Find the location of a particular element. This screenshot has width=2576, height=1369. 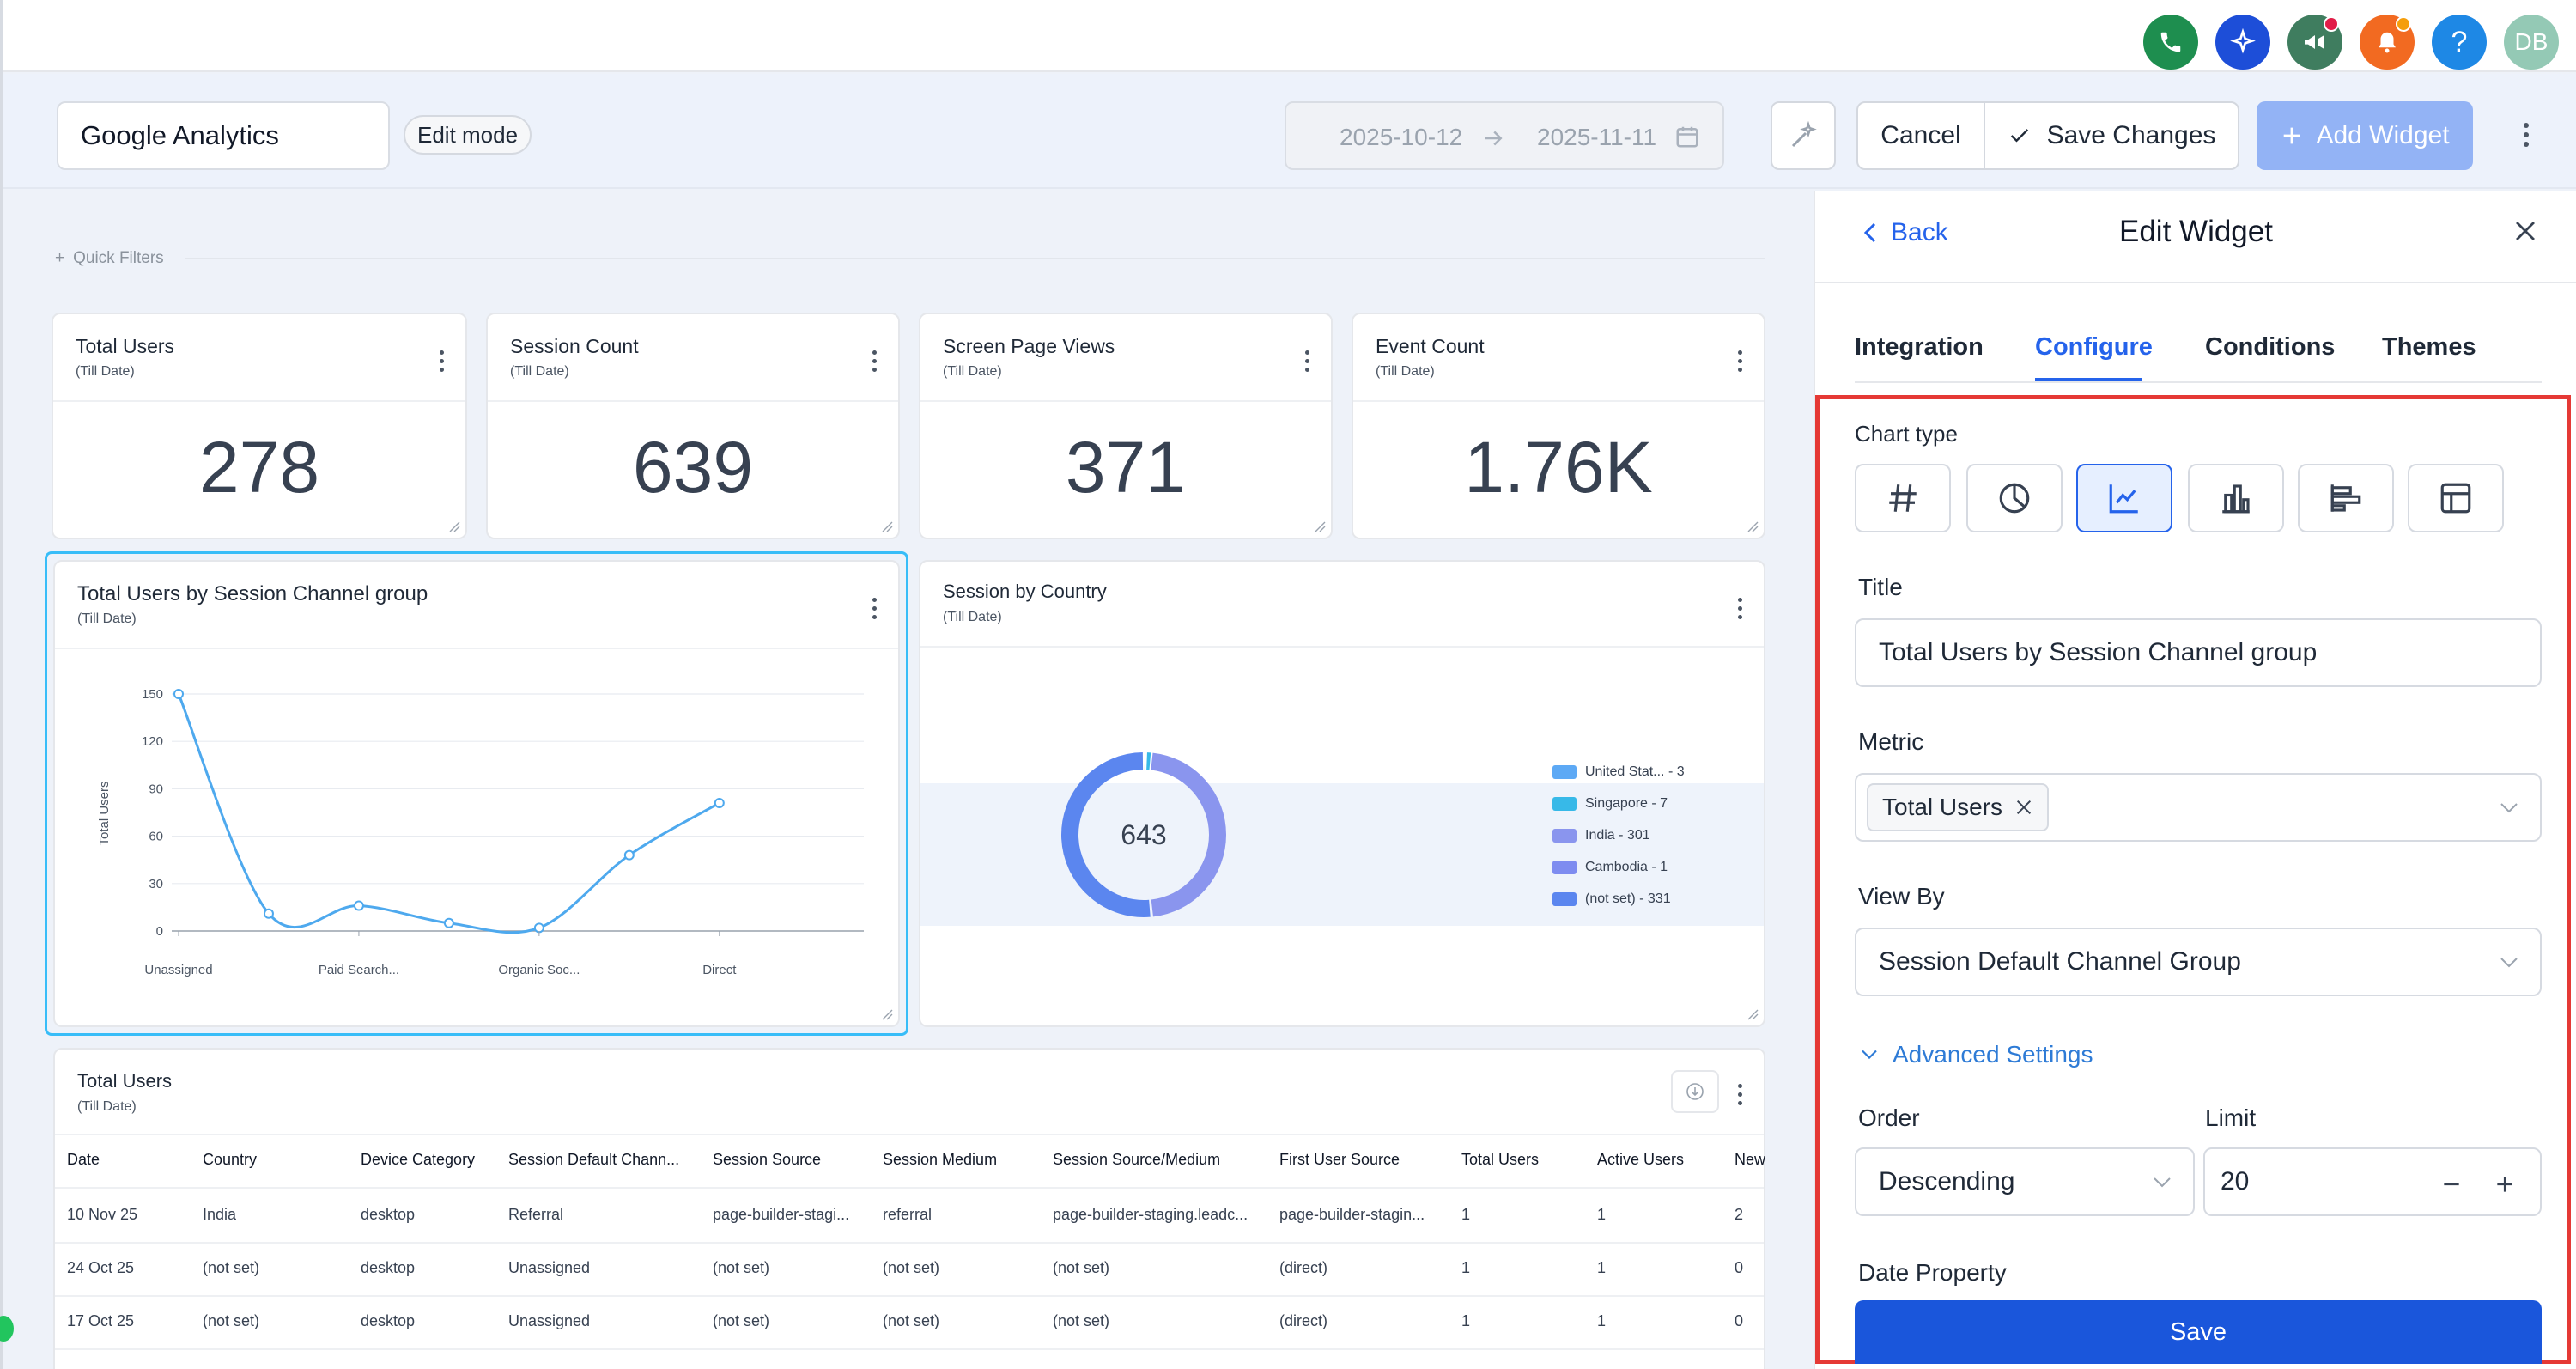

metric-select: Total Users is located at coordinates (2199, 807).